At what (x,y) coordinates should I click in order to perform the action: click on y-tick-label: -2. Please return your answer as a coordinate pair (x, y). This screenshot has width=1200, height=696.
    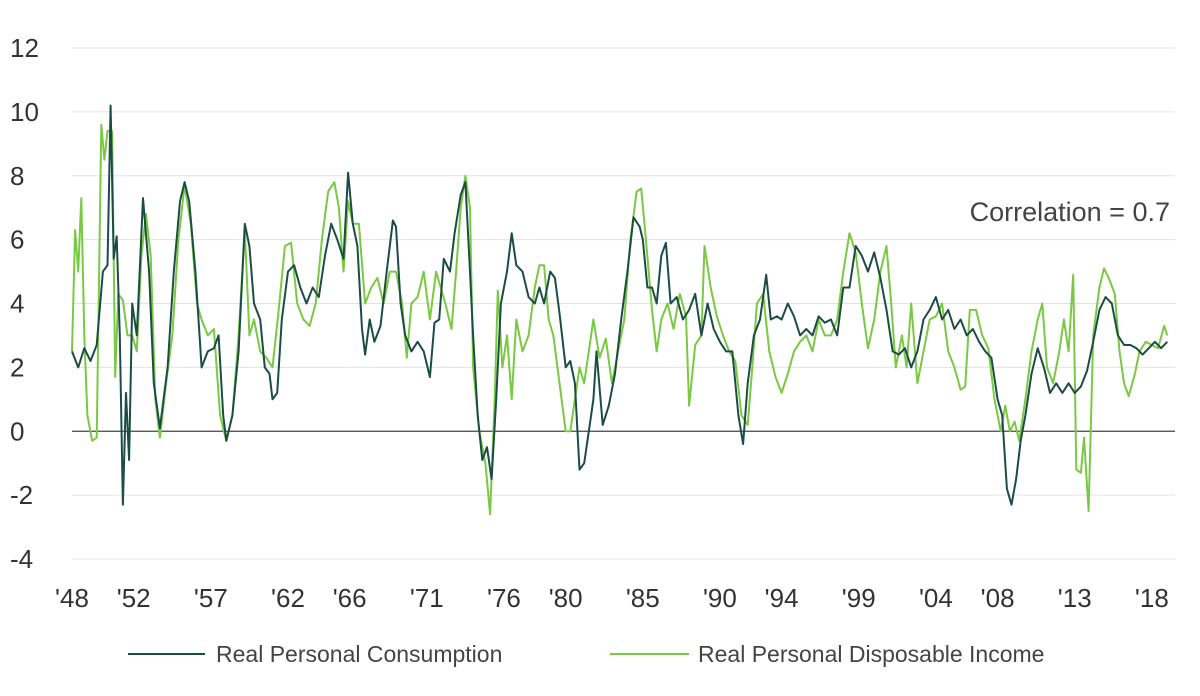
    Looking at the image, I should click on (21, 495).